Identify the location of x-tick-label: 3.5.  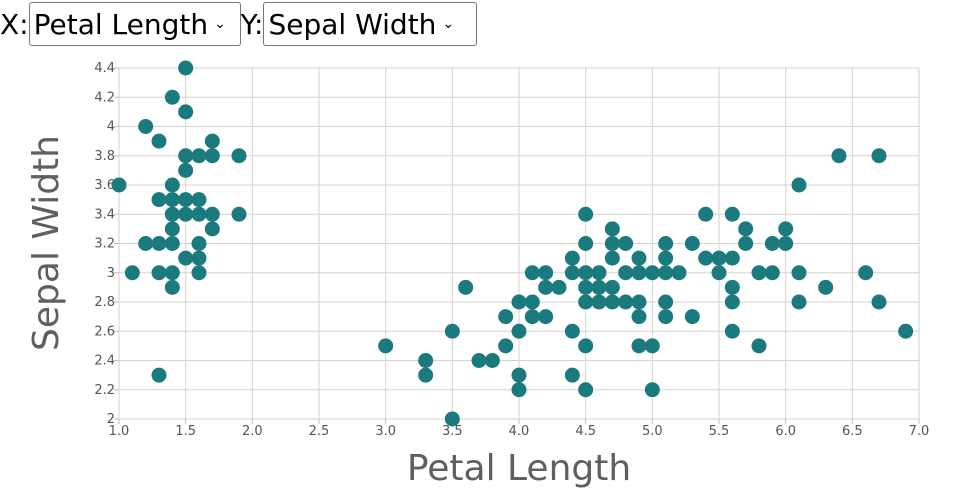
(452, 431).